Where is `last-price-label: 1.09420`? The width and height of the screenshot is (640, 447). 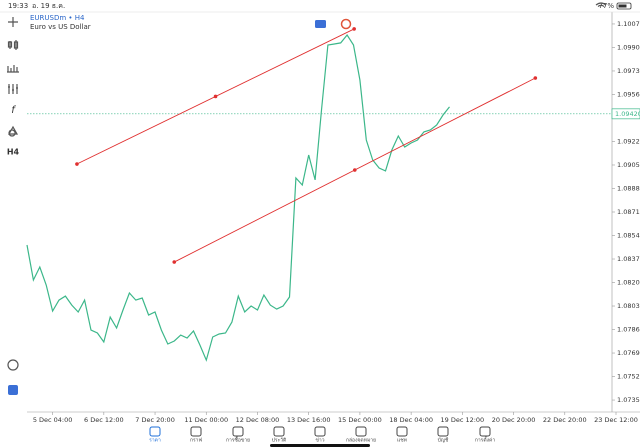 last-price-label: 1.09420 is located at coordinates (627, 114).